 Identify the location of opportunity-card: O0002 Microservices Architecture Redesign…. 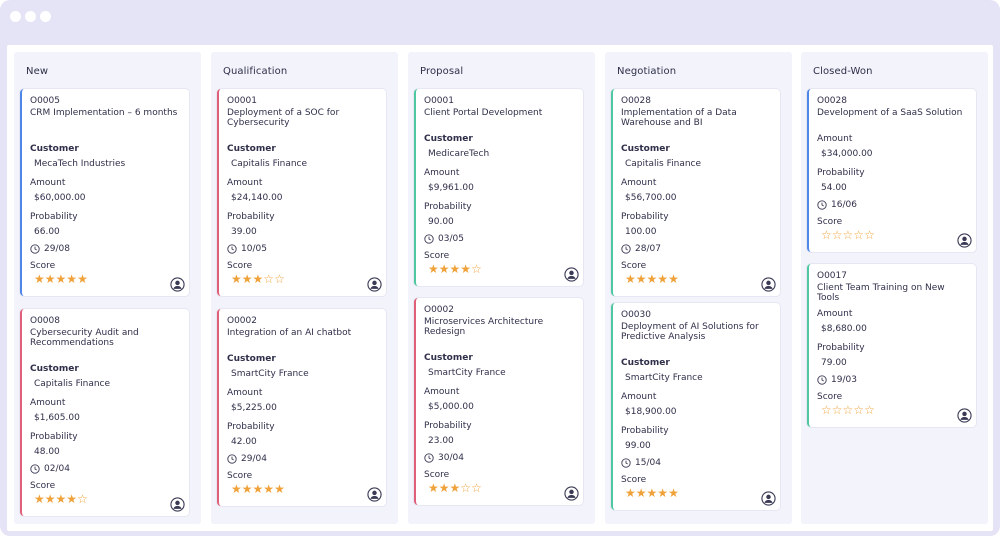
(498, 401).